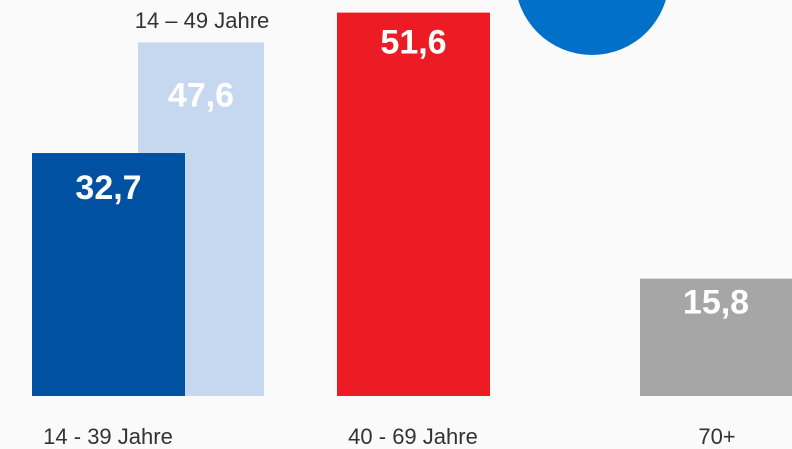 The width and height of the screenshot is (792, 449). Describe the element at coordinates (716, 303) in the screenshot. I see `value-label: 15,8` at that location.